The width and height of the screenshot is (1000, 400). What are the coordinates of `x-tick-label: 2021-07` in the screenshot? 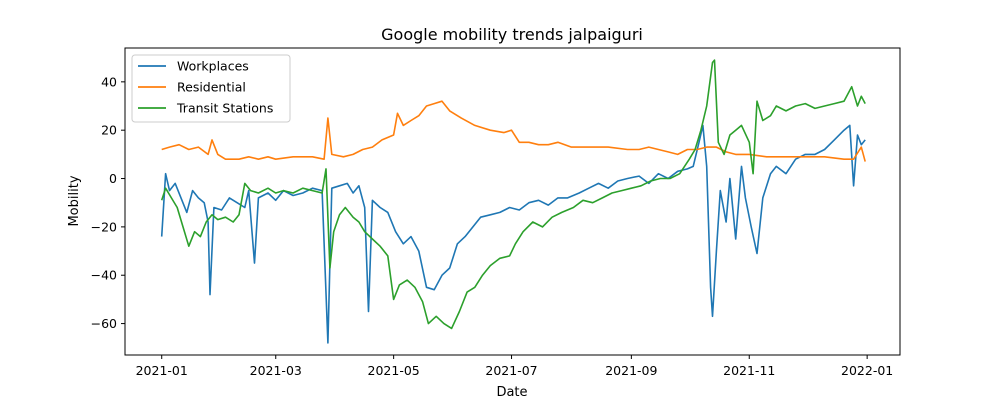 It's located at (511, 370).